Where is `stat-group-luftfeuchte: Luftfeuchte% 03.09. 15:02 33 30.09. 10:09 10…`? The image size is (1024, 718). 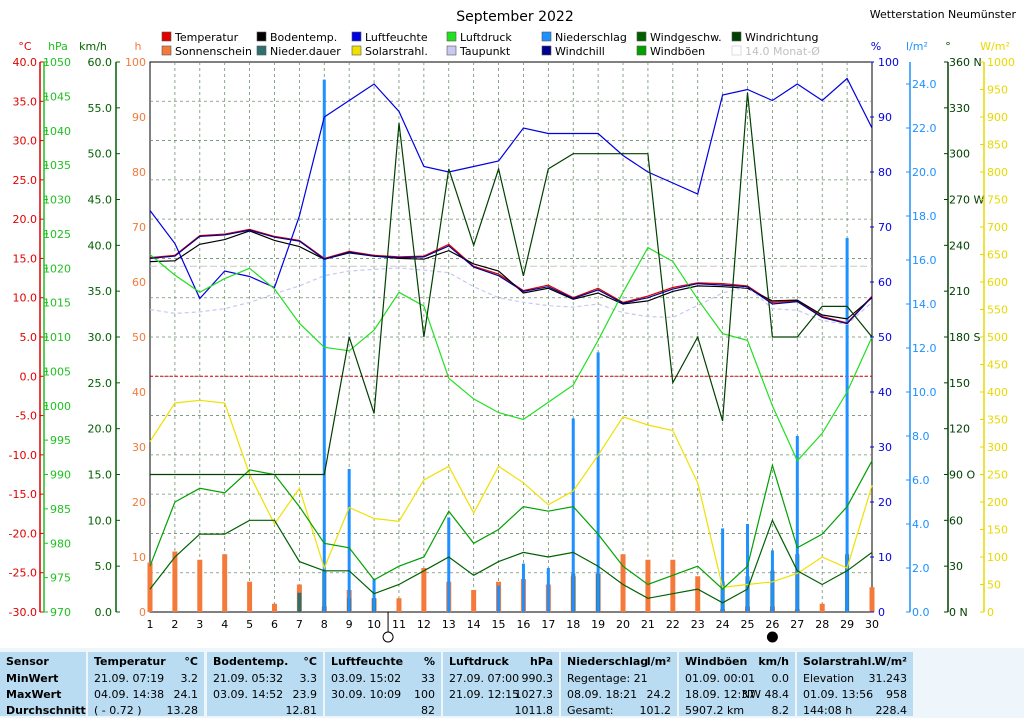 stat-group-luftfeuchte: Luftfeuchte% 03.09. 15:02 33 30.09. 10:09 10… is located at coordinates (383, 684).